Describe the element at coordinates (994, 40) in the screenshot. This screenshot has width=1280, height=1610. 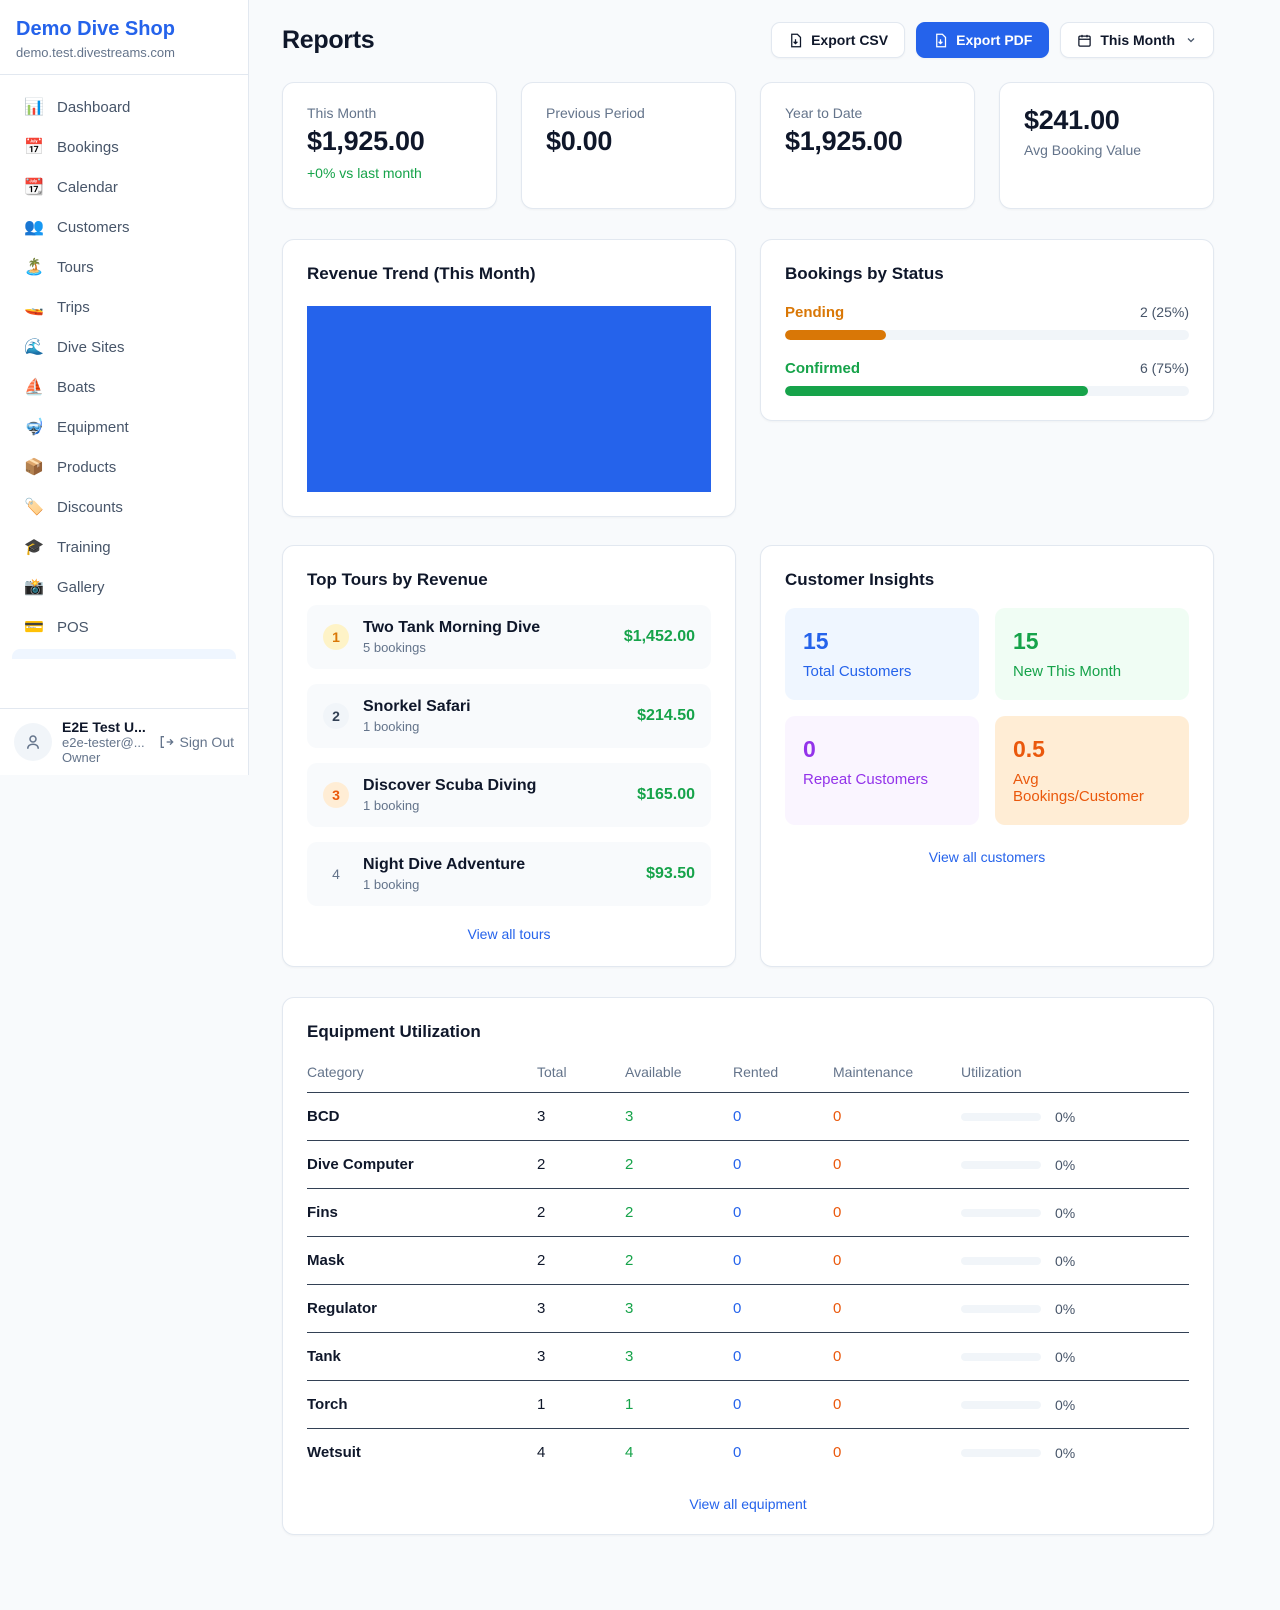
I see `export-pdf-label: Export PDF` at that location.